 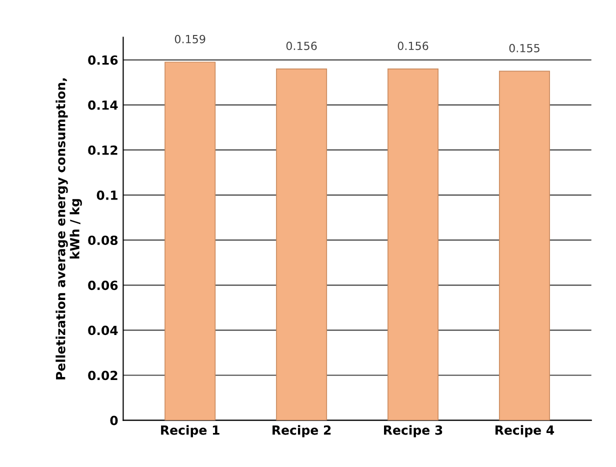 What do you see at coordinates (190, 431) in the screenshot?
I see `x-tick-label: Recipe 1` at bounding box center [190, 431].